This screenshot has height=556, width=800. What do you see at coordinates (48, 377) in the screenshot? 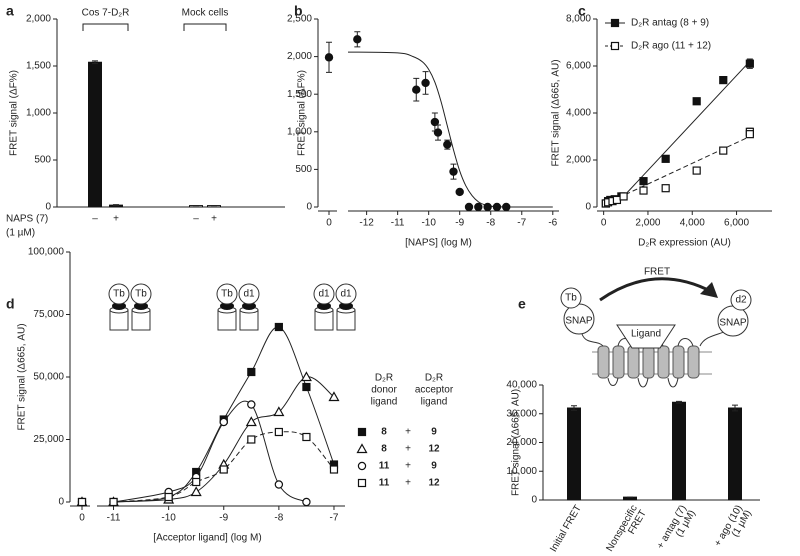
I see `y-tick-label: 50,000` at bounding box center [48, 377].